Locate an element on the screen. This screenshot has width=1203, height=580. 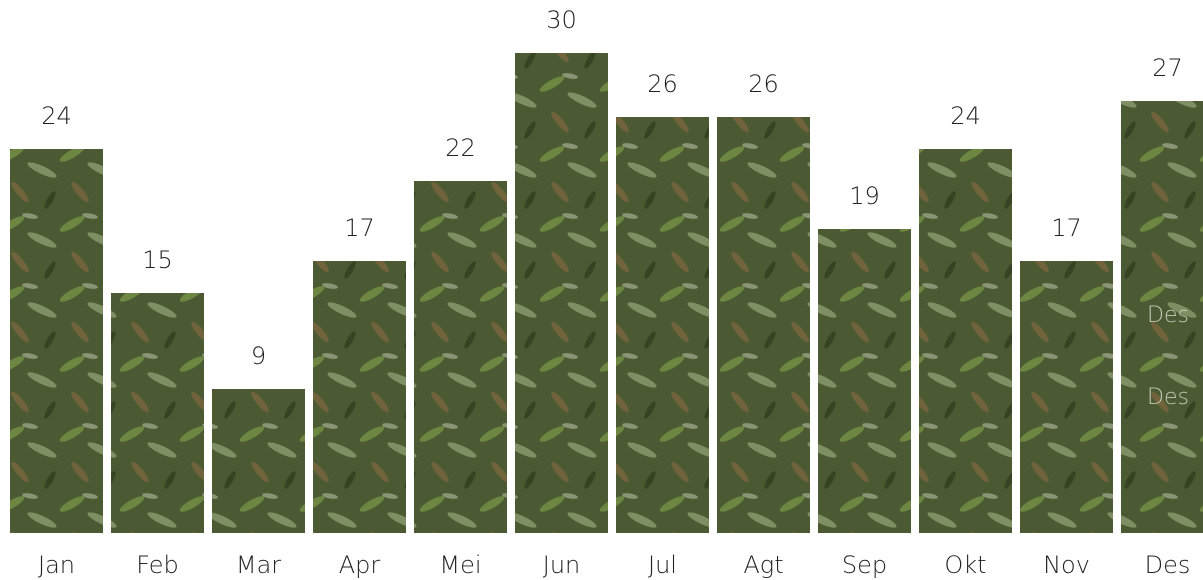
x-tick-label: Jan is located at coordinates (56, 565).